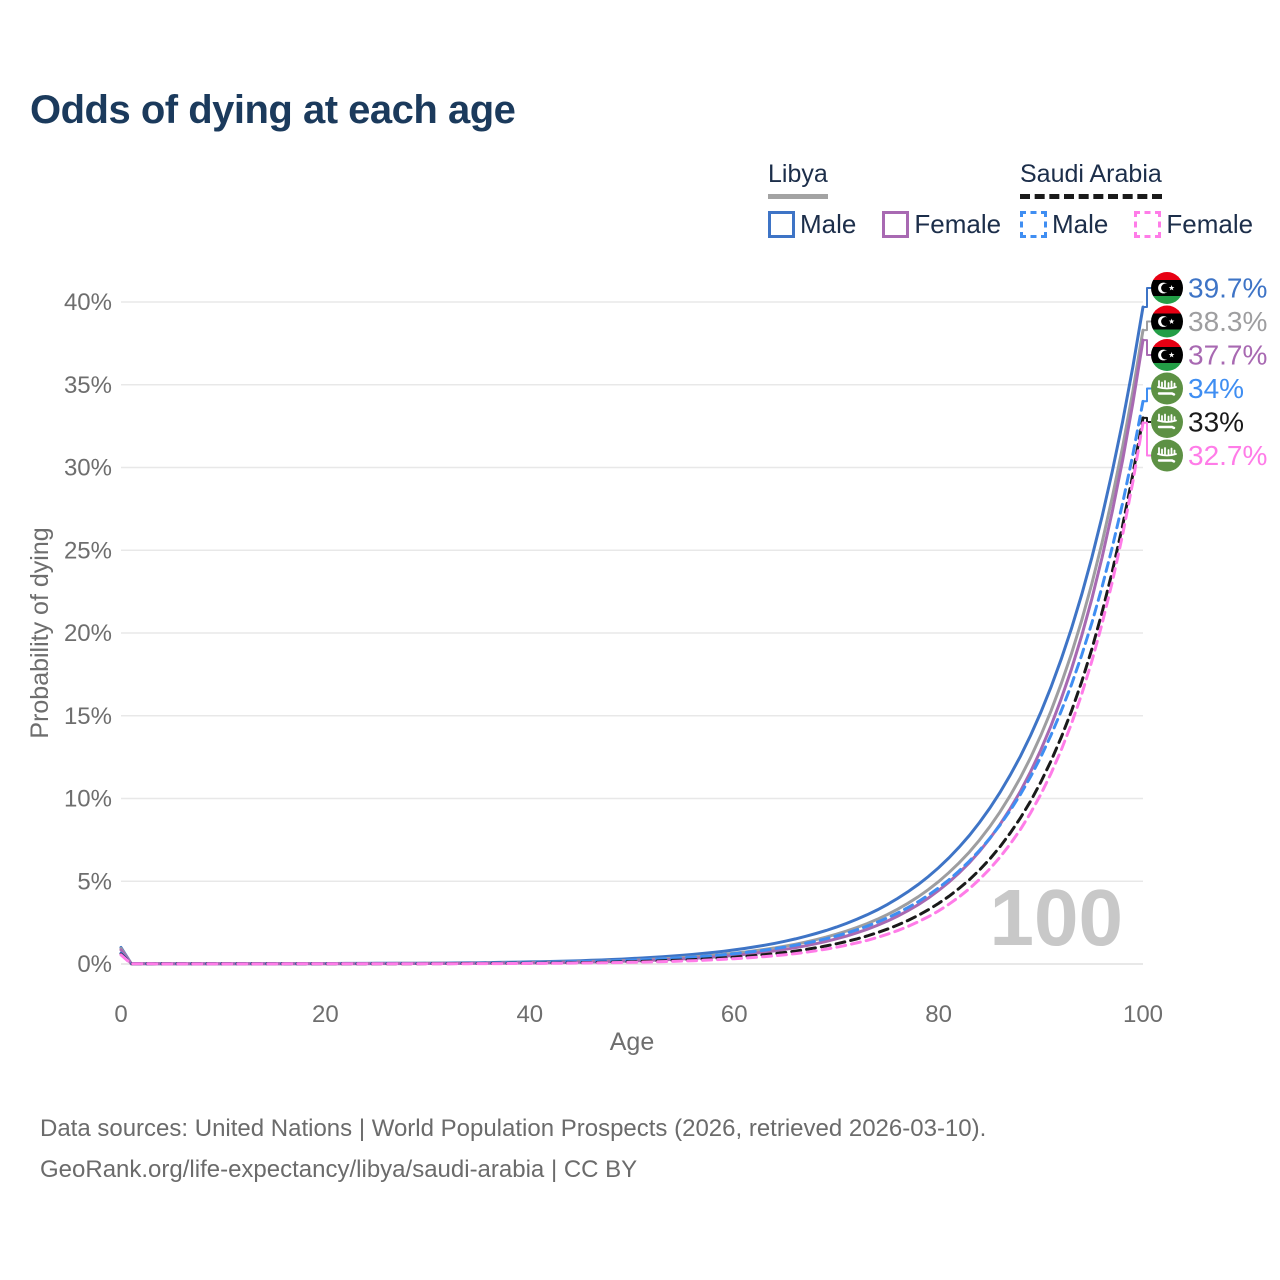 The image size is (1280, 1280). What do you see at coordinates (1216, 422) in the screenshot?
I see `end-label-saudi-both: 33%` at bounding box center [1216, 422].